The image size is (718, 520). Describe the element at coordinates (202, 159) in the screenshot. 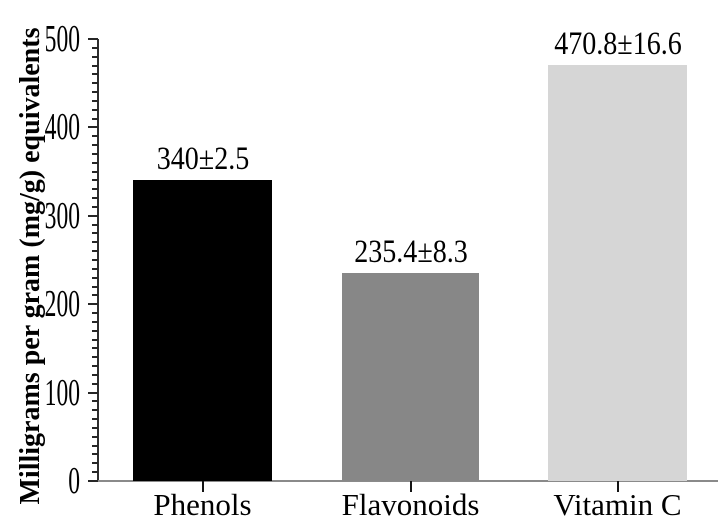

I see `bar-value-label: 340±2.5` at that location.